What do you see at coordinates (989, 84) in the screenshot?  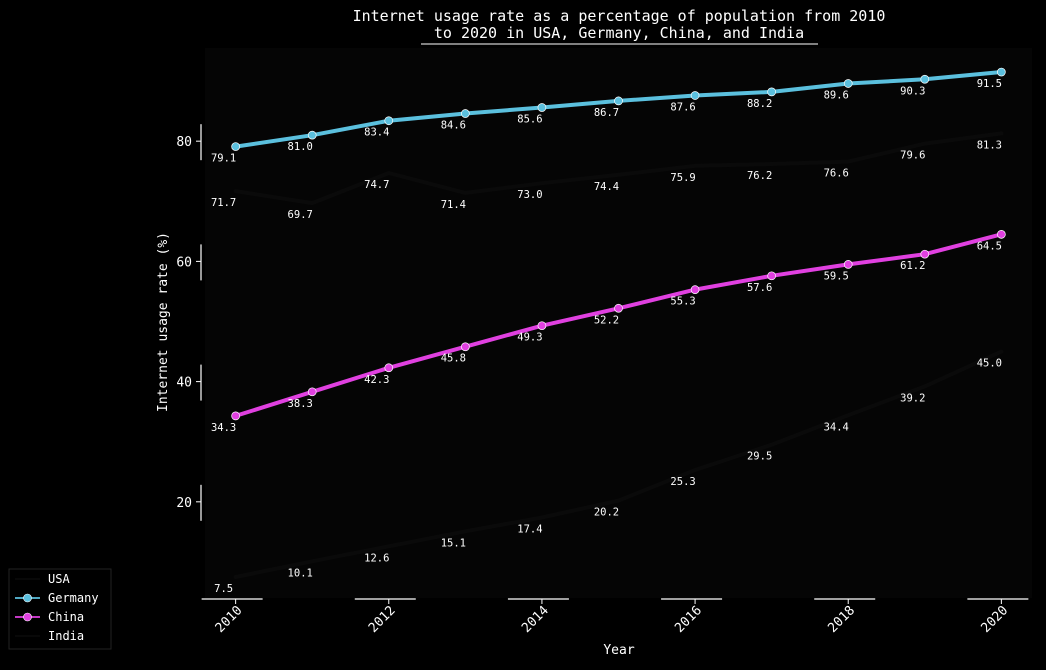 I see `data-label-germany: 91.5` at bounding box center [989, 84].